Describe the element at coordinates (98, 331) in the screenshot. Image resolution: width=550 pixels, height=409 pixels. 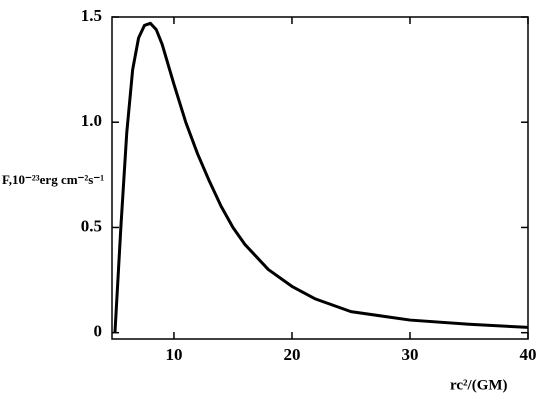
I see `y-tick-label: 0` at that location.